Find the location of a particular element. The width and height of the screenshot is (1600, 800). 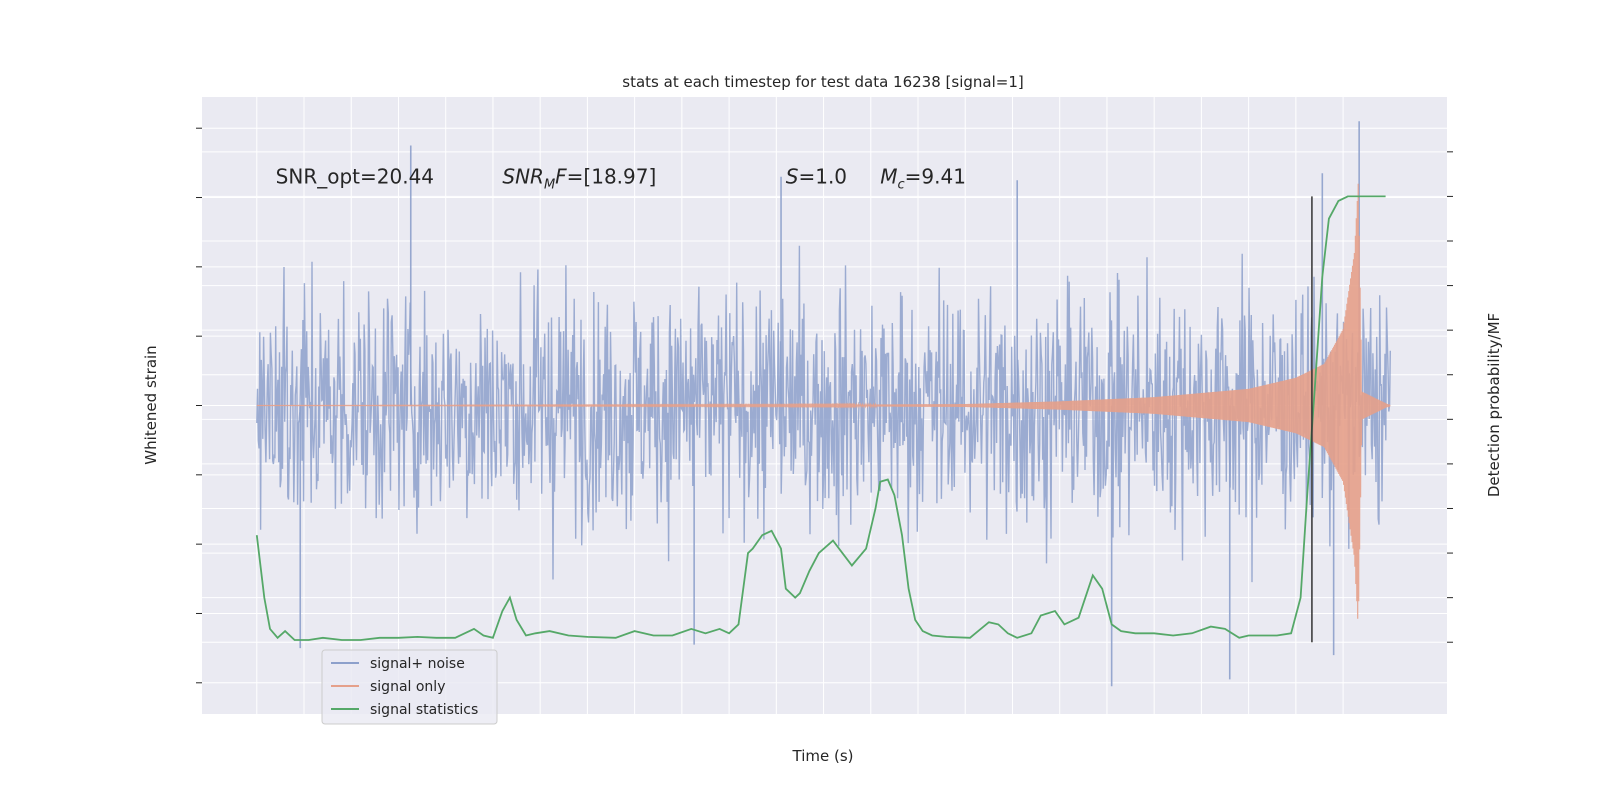

legend-label-signal-statistics: signal statistics is located at coordinates (424, 710).